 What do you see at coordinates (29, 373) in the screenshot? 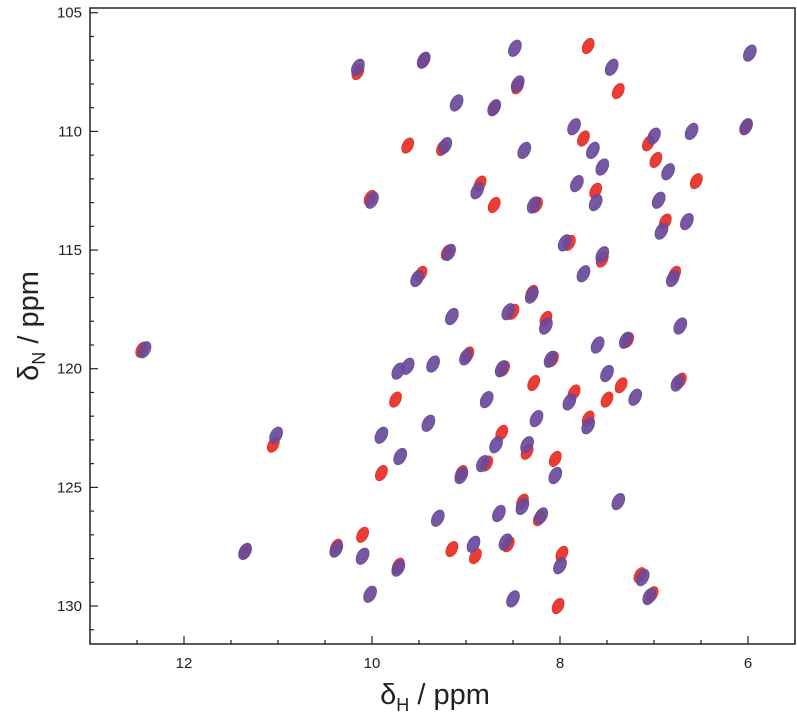
I see `y-axis-symbol: δ` at bounding box center [29, 373].